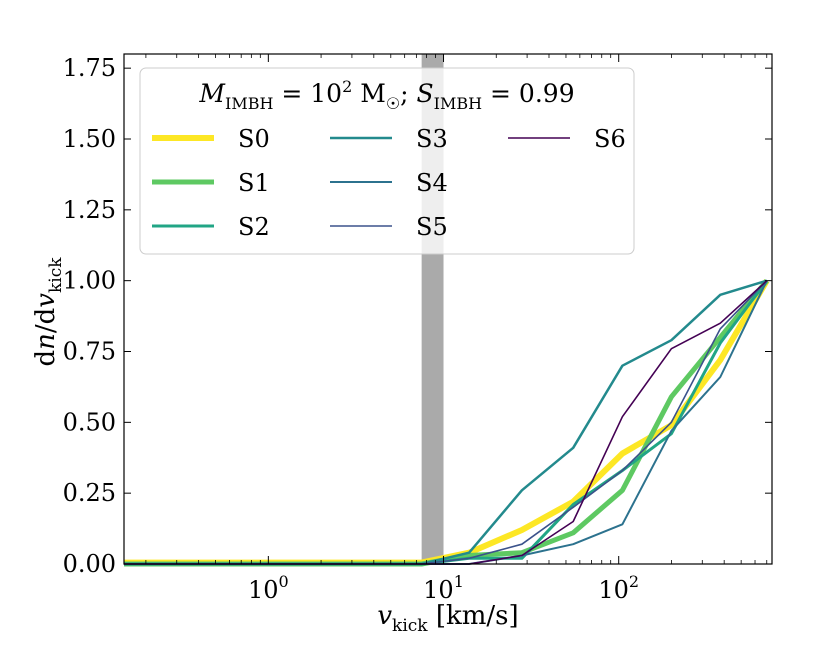  I want to click on x-tick-label: 10⁰, so click(268, 588).